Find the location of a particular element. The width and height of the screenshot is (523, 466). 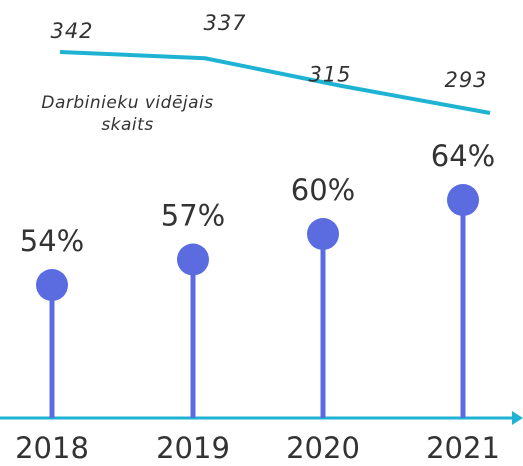

data-label: 342 is located at coordinates (71, 31).